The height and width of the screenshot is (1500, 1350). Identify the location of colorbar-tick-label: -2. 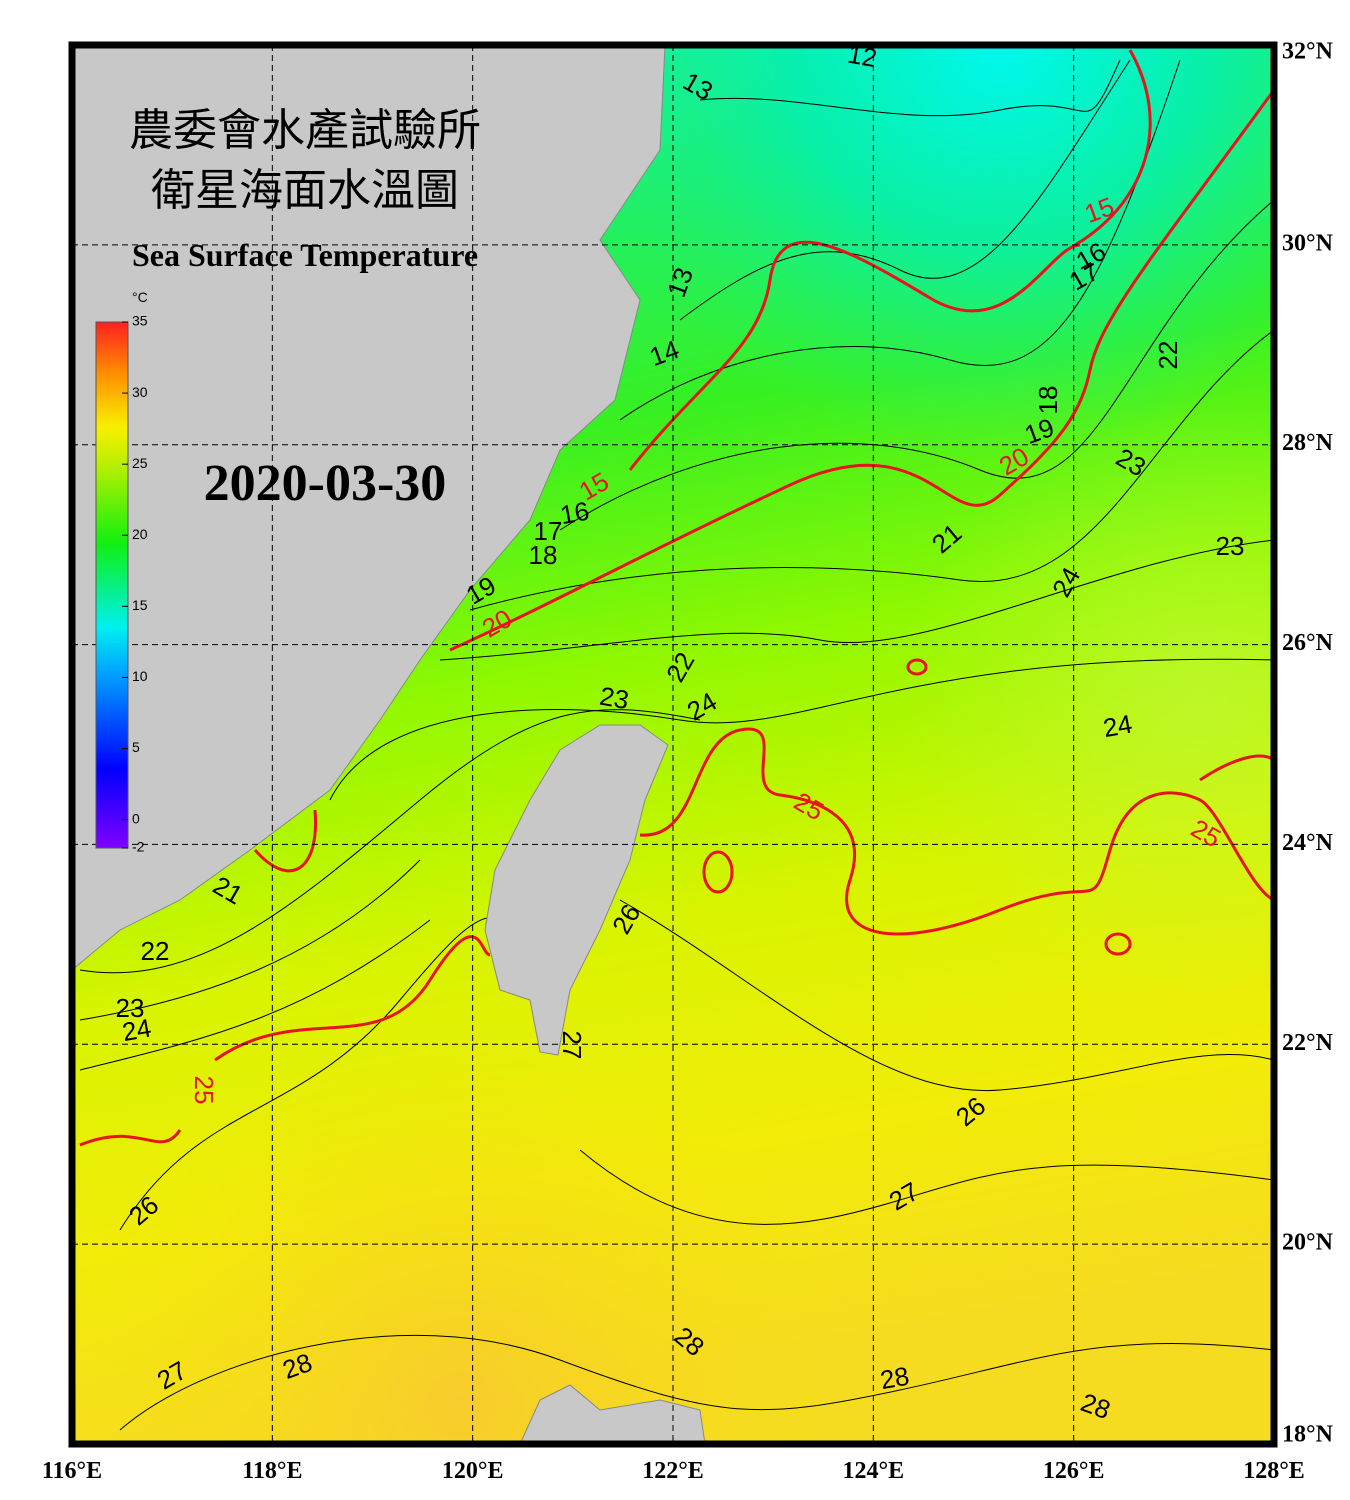
(138, 847).